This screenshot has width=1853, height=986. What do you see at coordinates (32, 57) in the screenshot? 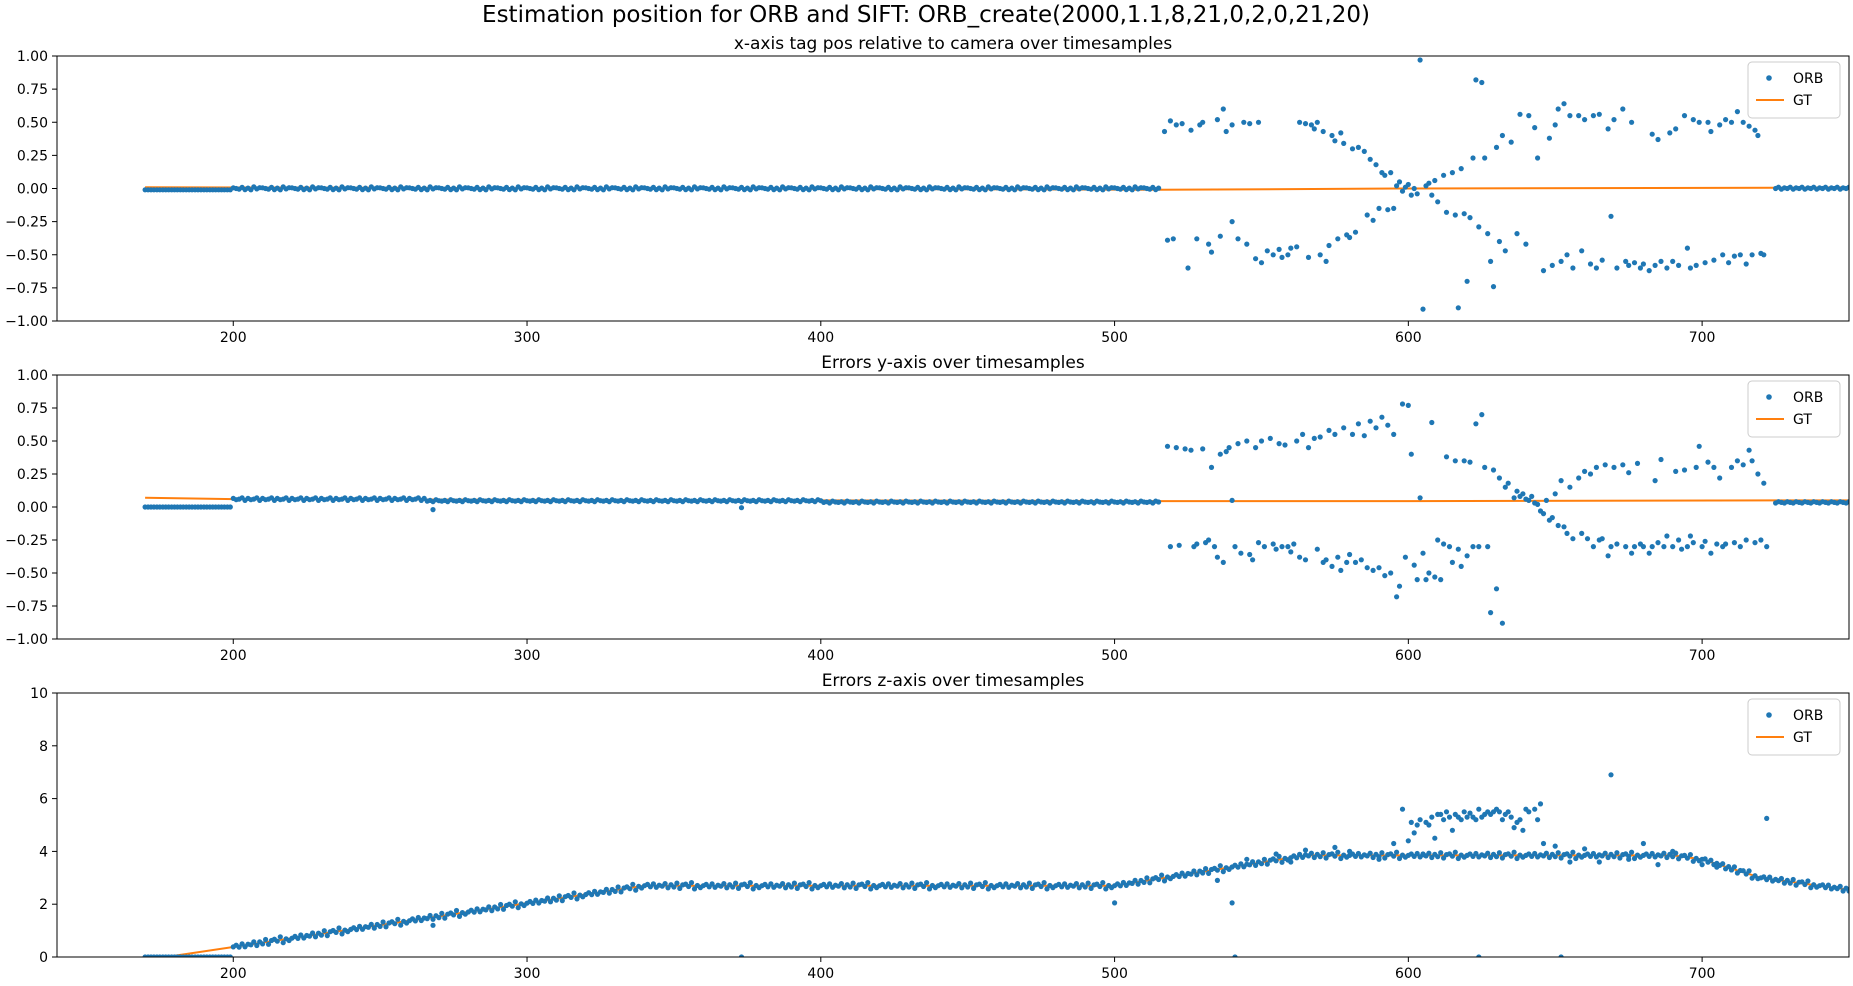
I see `y-tick-label: 1.00` at bounding box center [32, 57].